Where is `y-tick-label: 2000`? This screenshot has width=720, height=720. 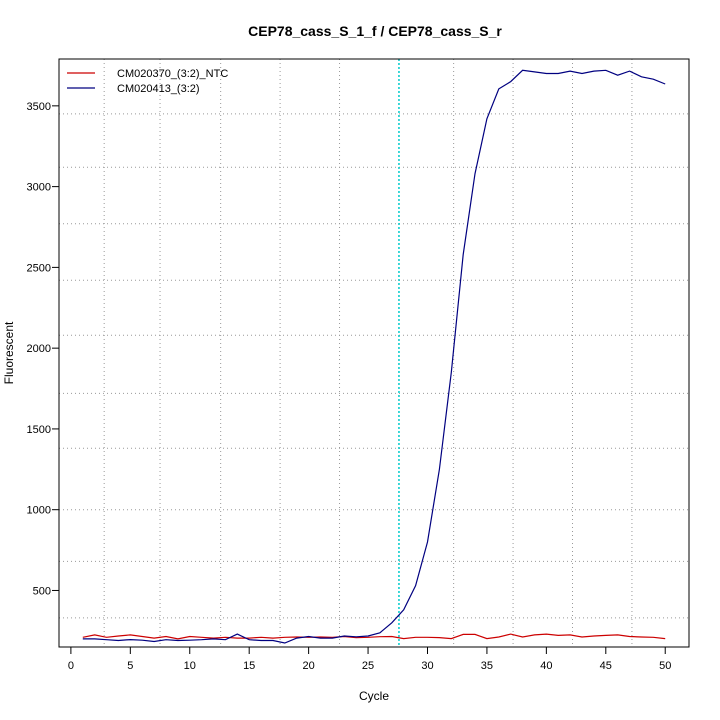
y-tick-label: 2000 is located at coordinates (39, 349).